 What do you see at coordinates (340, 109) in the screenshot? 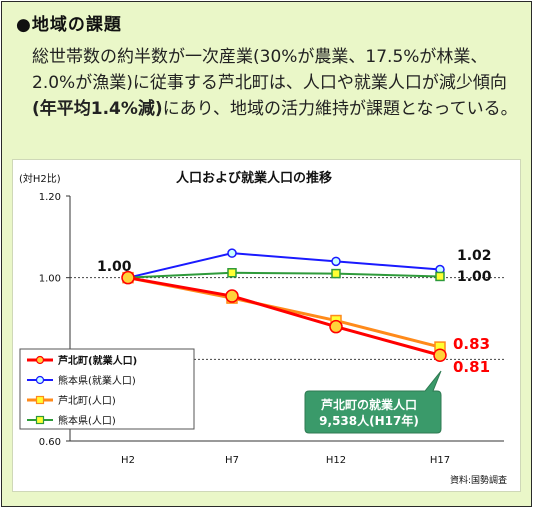
I see `paragraph-after: にあり、地域の活力維持が課題となっている。` at bounding box center [340, 109].